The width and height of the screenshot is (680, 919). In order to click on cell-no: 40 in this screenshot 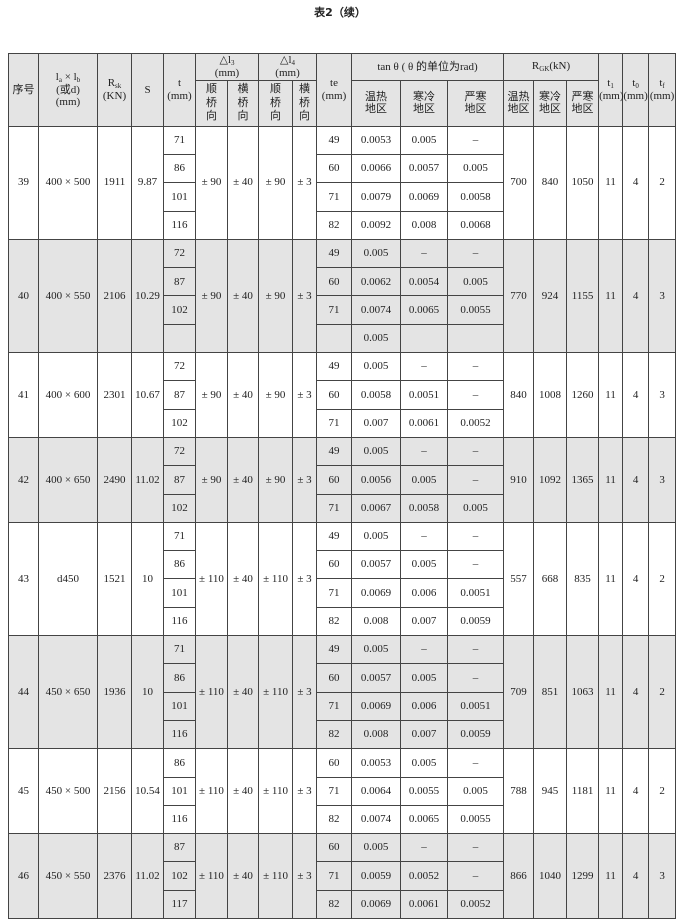, I will do `click(23, 296)`.